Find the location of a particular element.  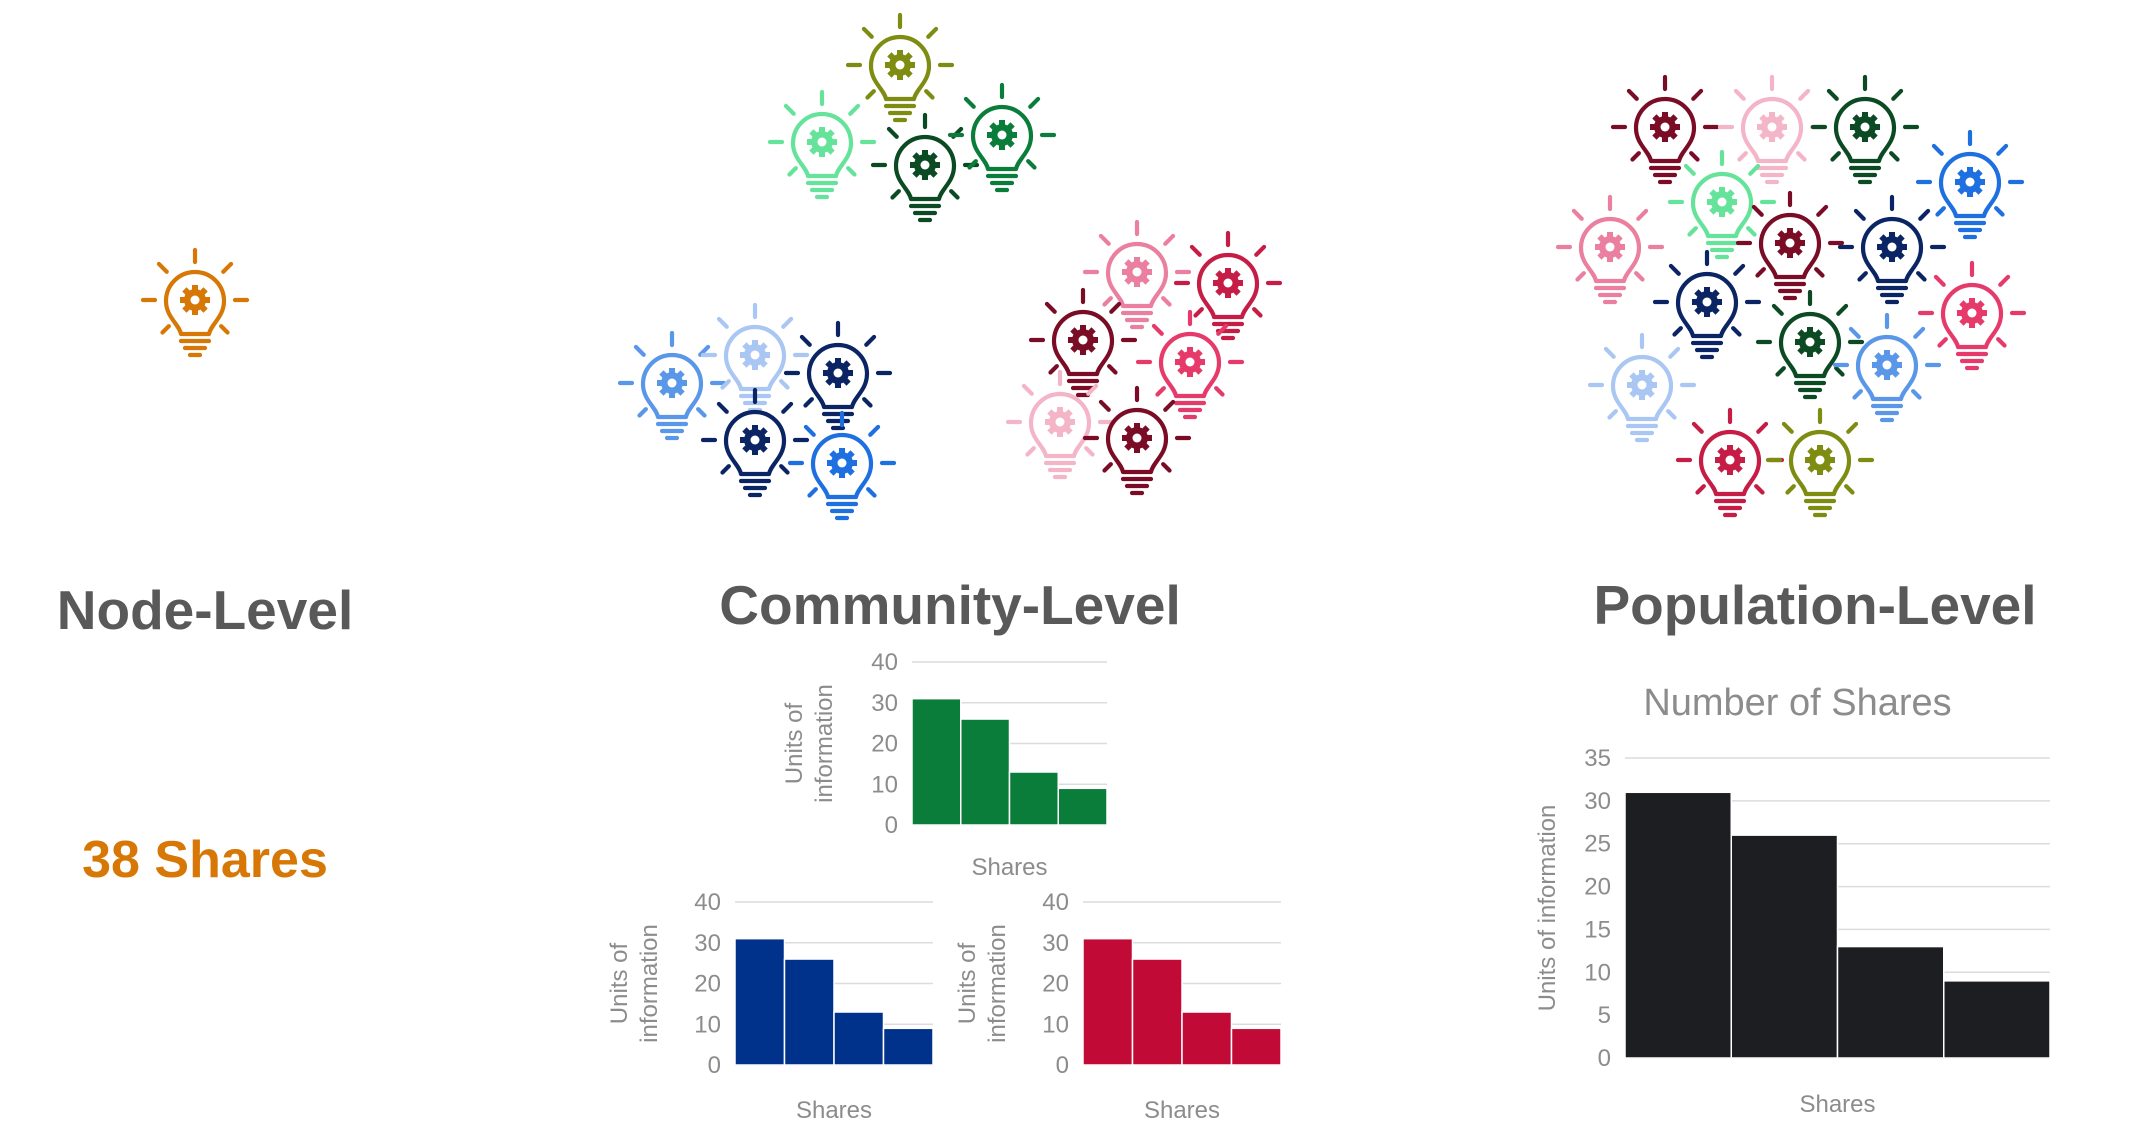

y-tick-label: 15 is located at coordinates (1597, 929).